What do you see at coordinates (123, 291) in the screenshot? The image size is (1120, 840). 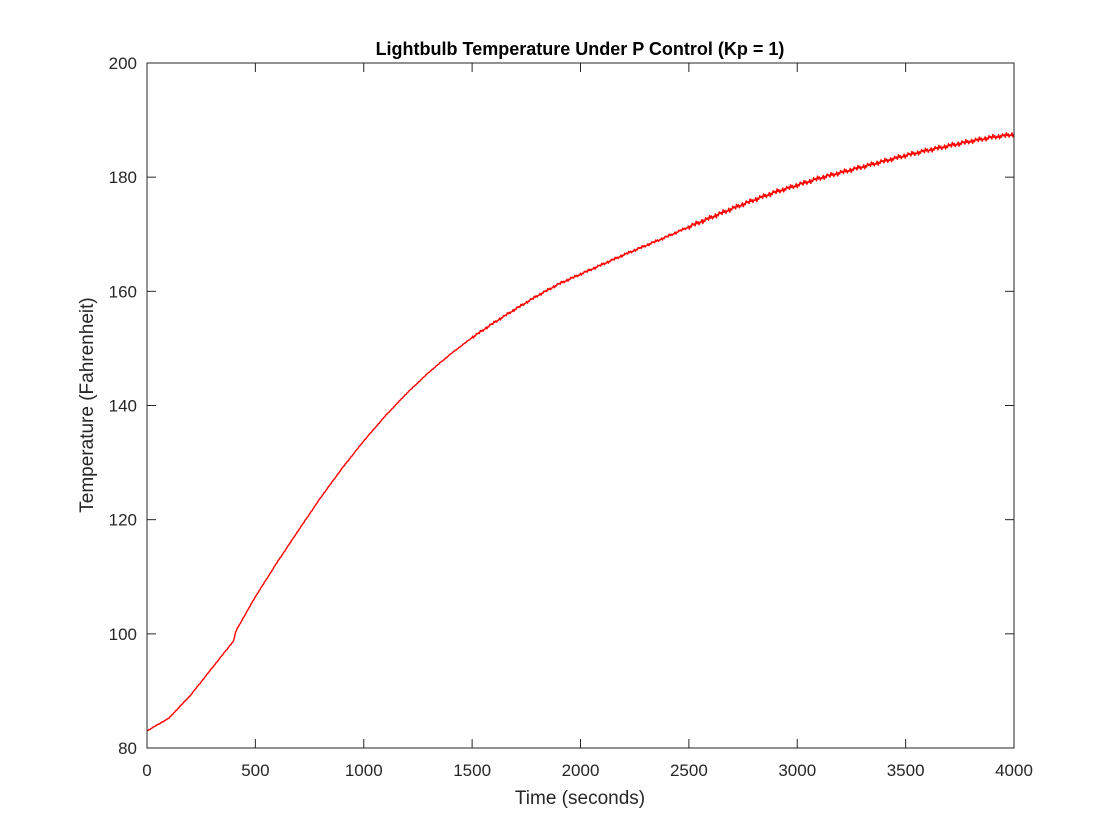 I see `y-tick-label: 160` at bounding box center [123, 291].